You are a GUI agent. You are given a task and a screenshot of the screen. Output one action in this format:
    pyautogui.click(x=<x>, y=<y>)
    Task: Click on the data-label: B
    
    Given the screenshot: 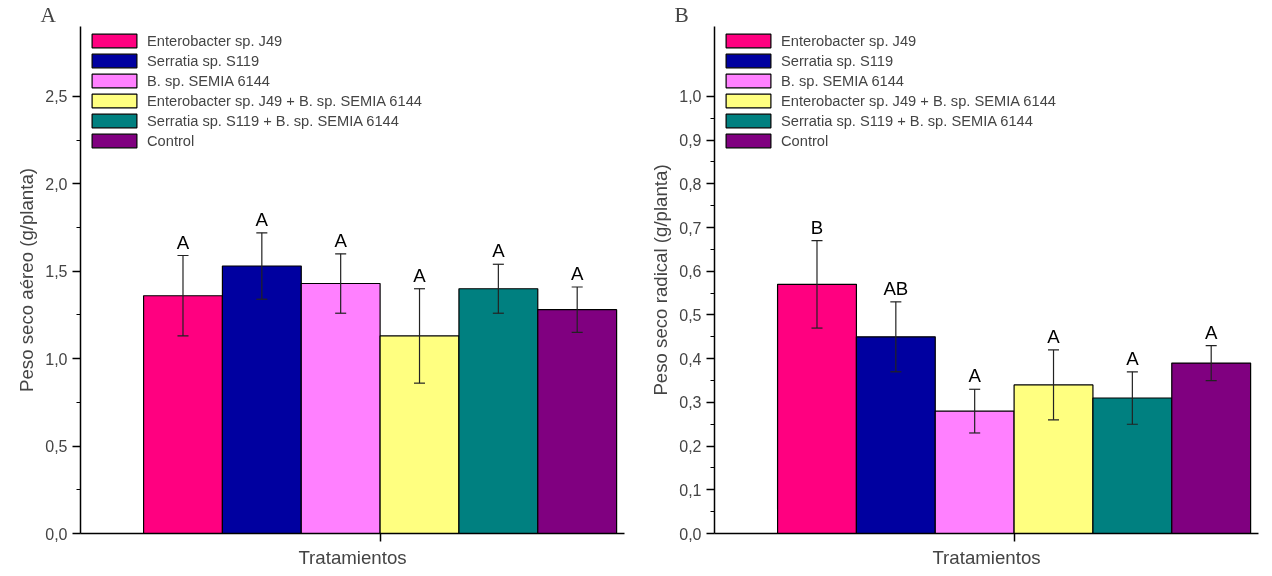 What is the action you would take?
    pyautogui.click(x=817, y=227)
    